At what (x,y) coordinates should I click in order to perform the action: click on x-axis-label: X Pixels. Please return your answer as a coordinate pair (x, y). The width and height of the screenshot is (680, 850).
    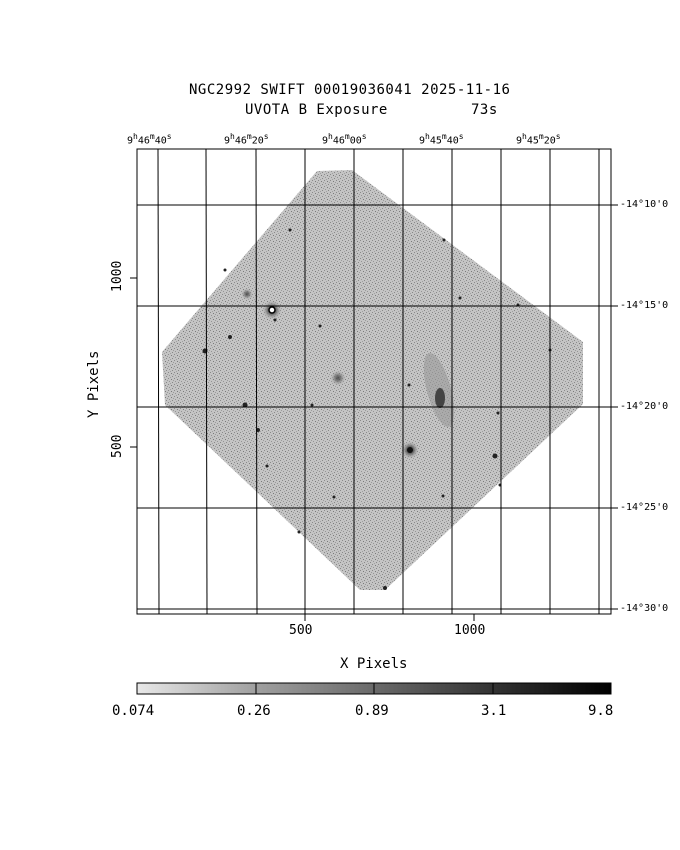
    Looking at the image, I should click on (374, 664).